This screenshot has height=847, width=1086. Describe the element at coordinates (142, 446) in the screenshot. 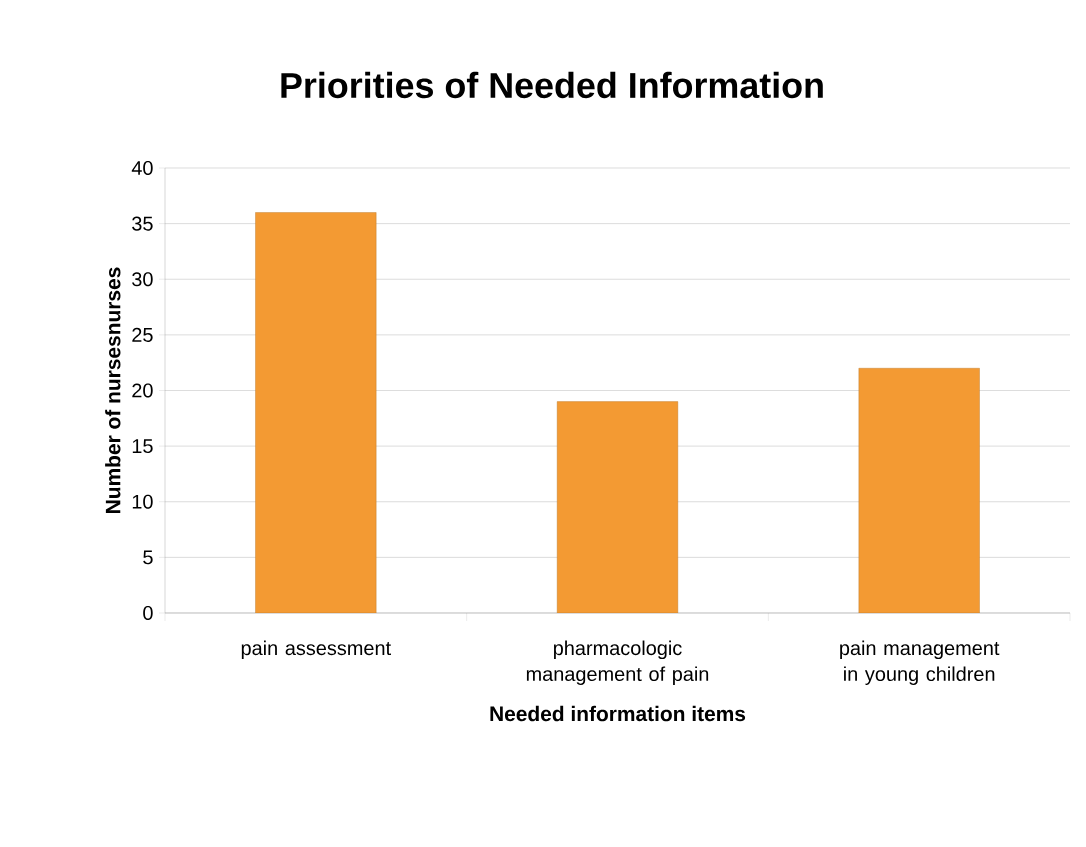

I see `y-tick-label: 15` at that location.